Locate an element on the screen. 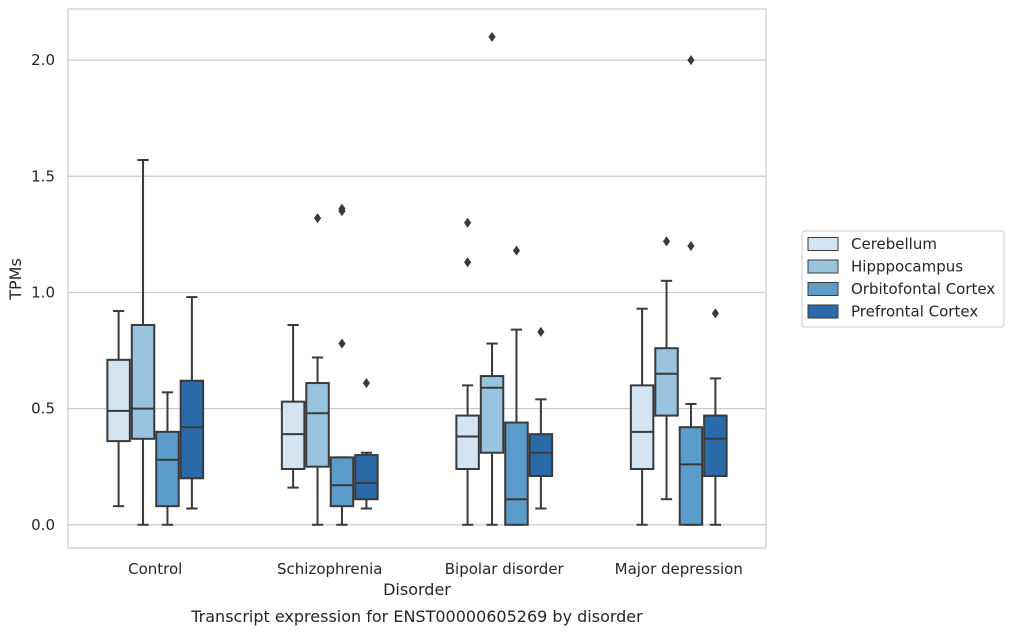  legend-item-cerebellum: Cerebellum is located at coordinates (872, 244).